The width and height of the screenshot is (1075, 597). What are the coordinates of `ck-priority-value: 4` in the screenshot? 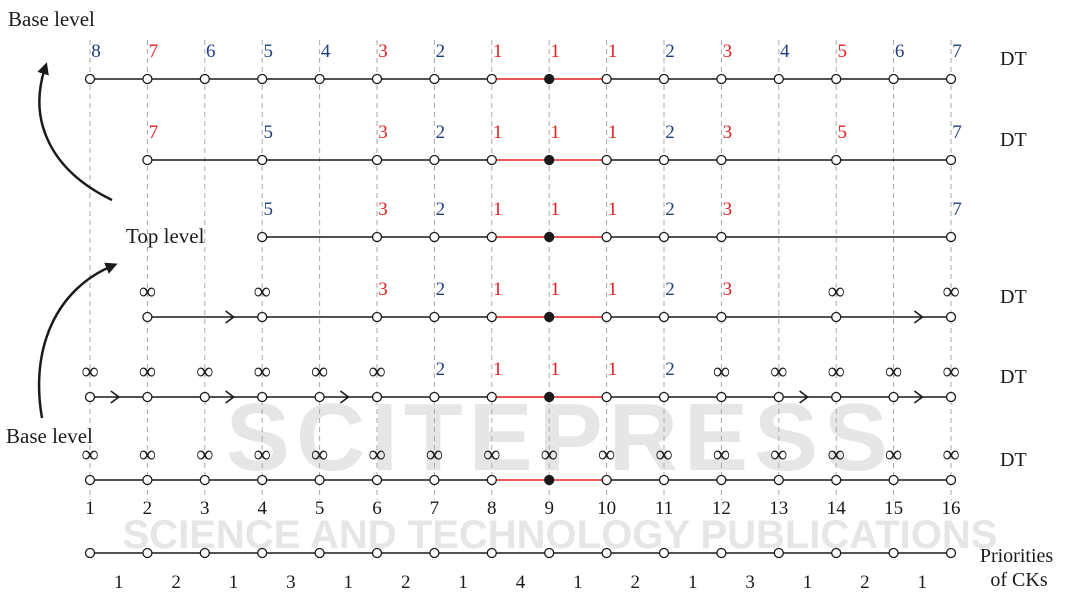 It's located at (521, 582).